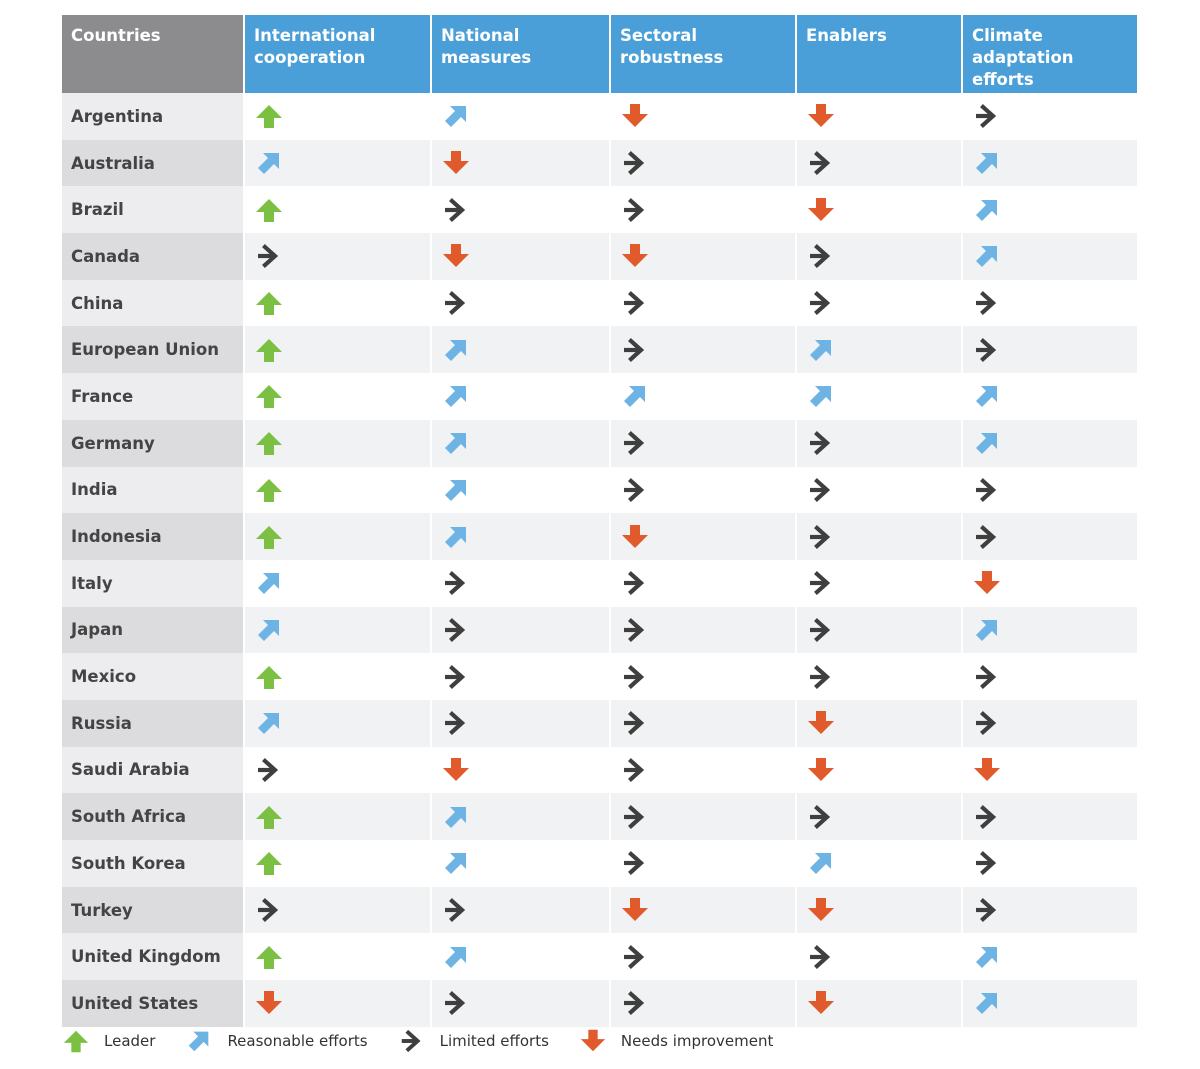 The width and height of the screenshot is (1200, 1069). I want to click on column-header-international-cooperation: International cooperation, so click(337, 54).